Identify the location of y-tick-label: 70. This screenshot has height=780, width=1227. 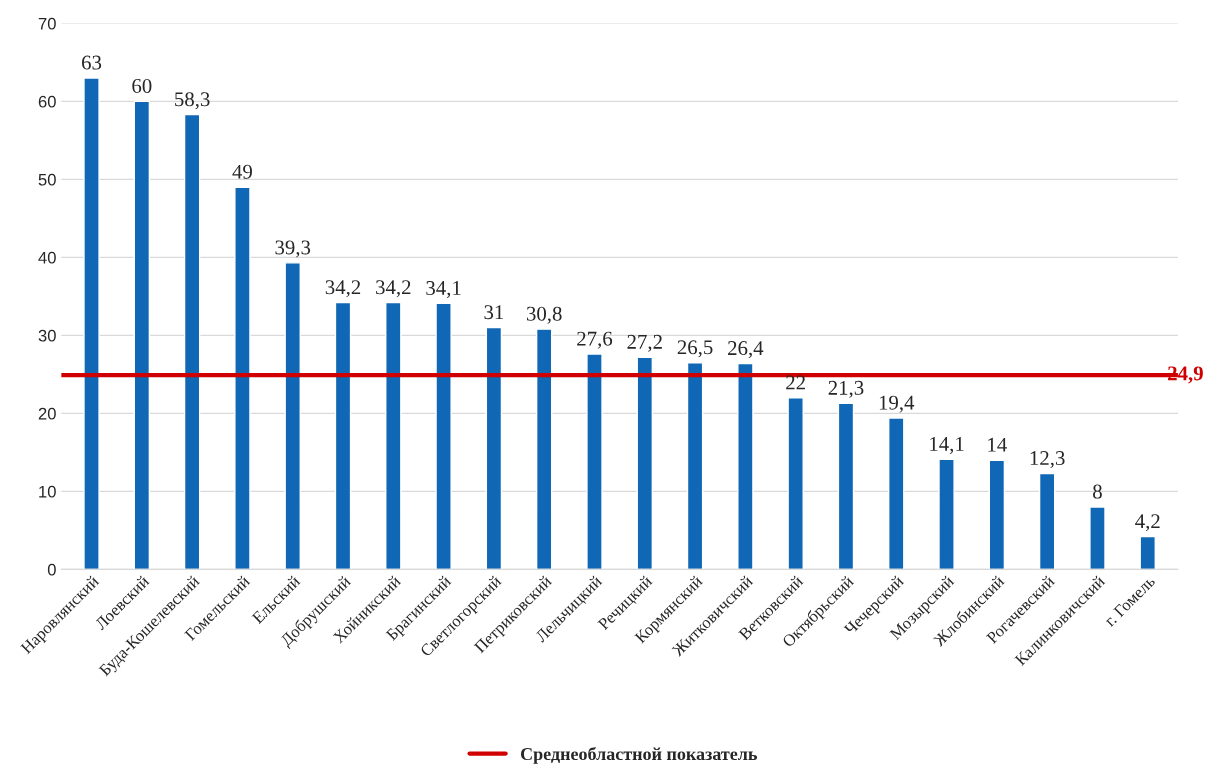
(47, 23).